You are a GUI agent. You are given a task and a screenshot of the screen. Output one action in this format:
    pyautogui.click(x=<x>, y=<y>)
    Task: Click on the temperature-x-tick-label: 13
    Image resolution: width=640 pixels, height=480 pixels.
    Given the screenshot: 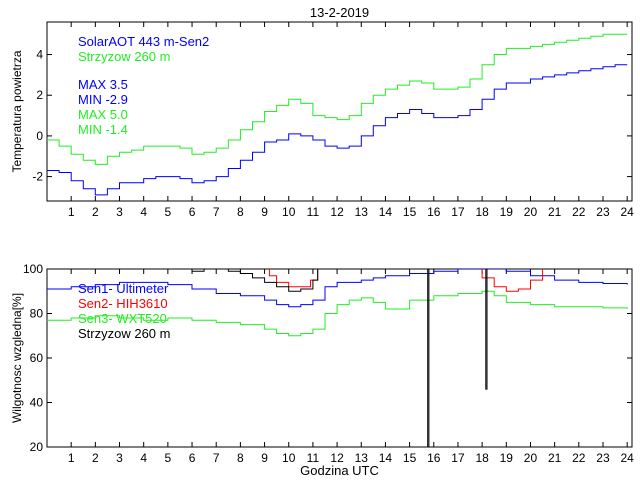 What is the action you would take?
    pyautogui.click(x=362, y=212)
    